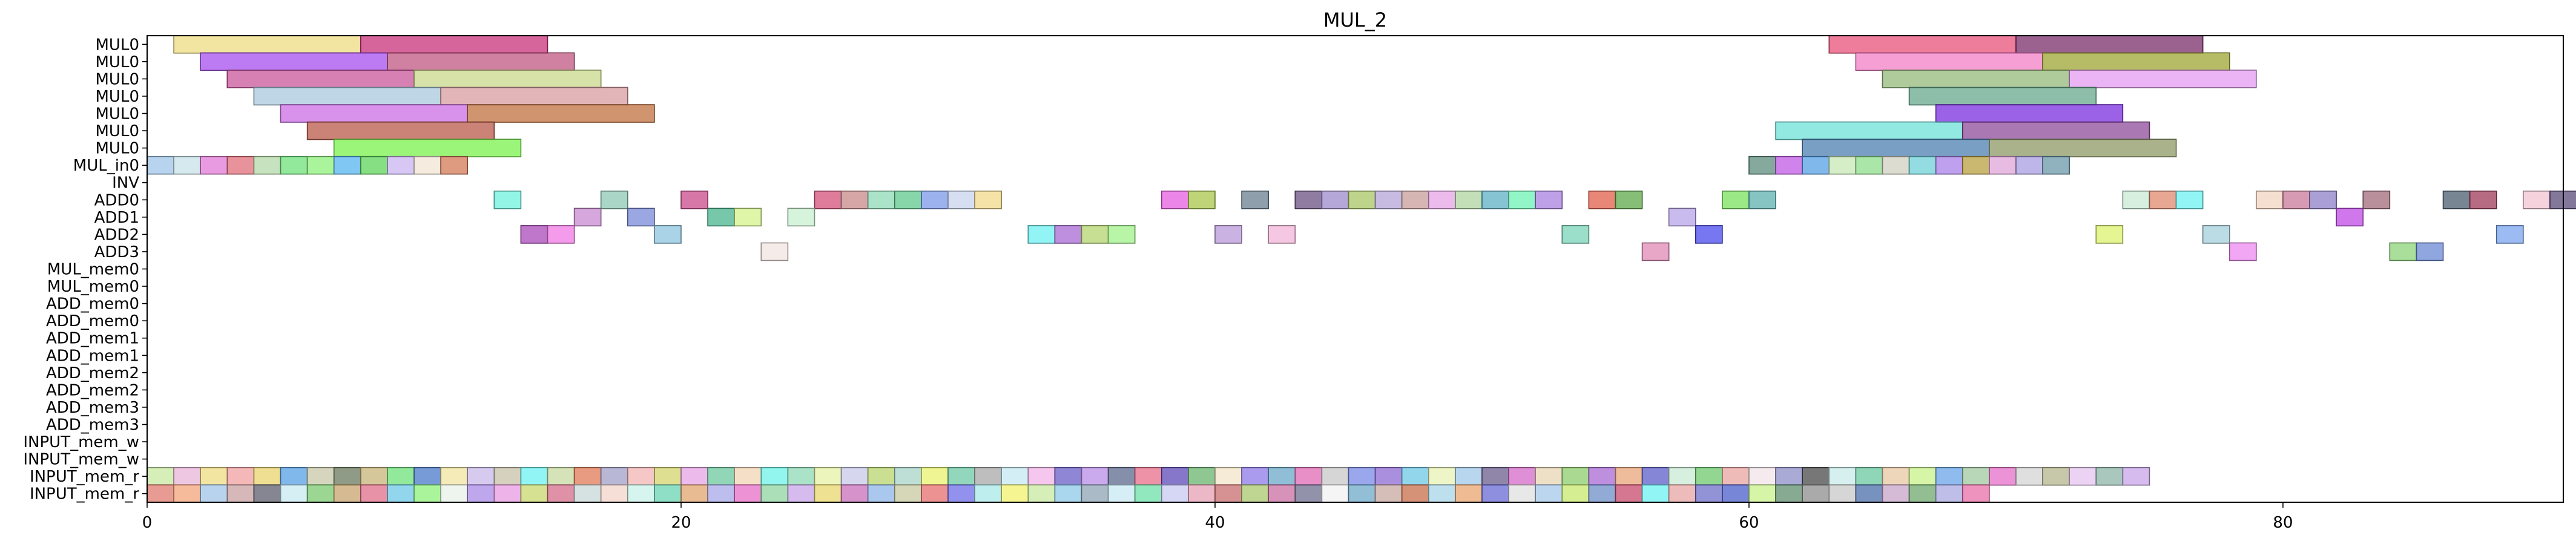 Image resolution: width=2576 pixels, height=544 pixels. I want to click on x-tick-label: 0, so click(147, 523).